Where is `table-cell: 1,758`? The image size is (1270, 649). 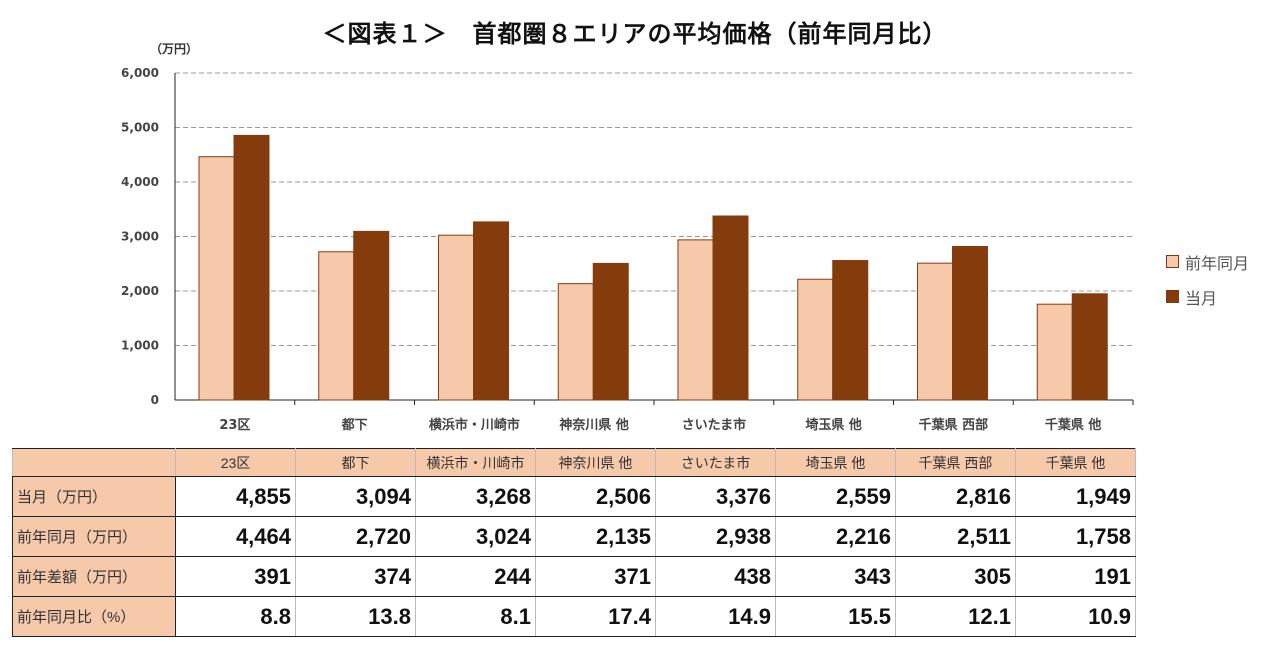 table-cell: 1,758 is located at coordinates (1075, 536).